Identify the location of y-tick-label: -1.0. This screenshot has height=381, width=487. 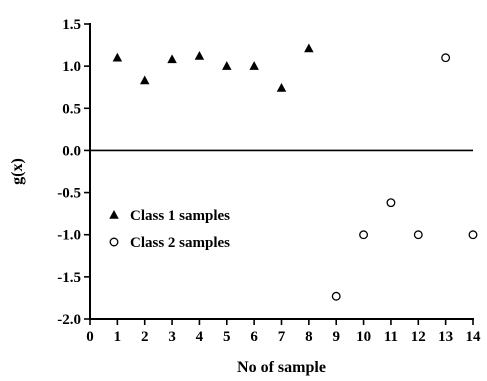
(69, 236).